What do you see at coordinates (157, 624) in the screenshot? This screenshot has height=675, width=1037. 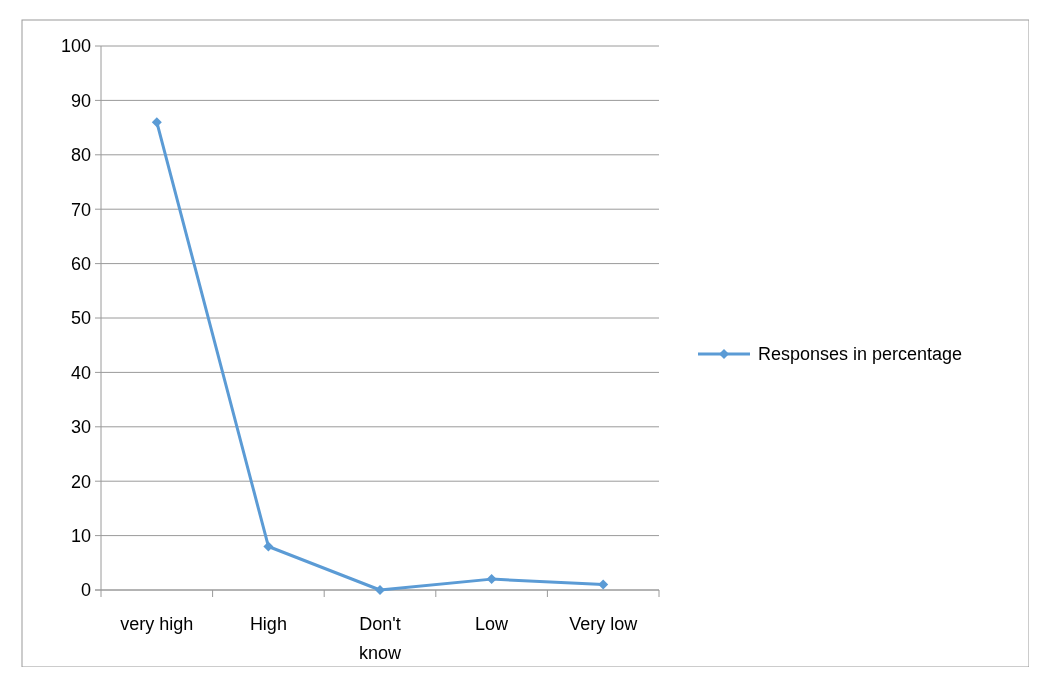 I see `x-tick-label: very high` at bounding box center [157, 624].